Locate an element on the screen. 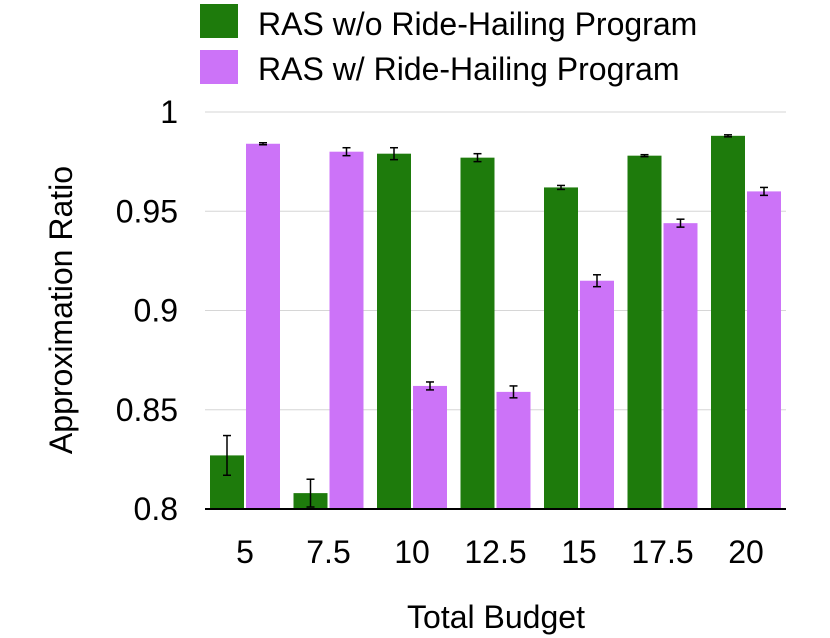 The image size is (830, 638). legend-swatch-without-program is located at coordinates (219, 21).